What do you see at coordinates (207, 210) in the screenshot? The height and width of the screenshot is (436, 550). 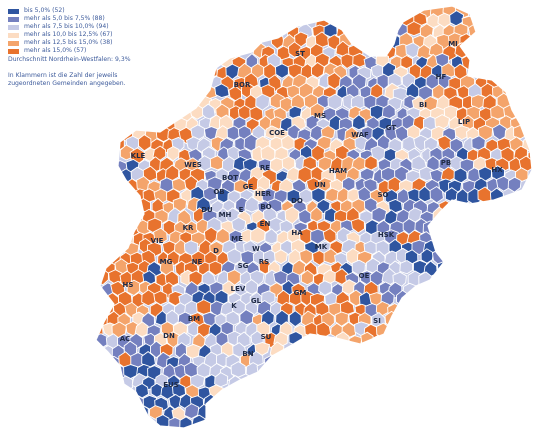 I see `district-label-du: DU` at bounding box center [207, 210].